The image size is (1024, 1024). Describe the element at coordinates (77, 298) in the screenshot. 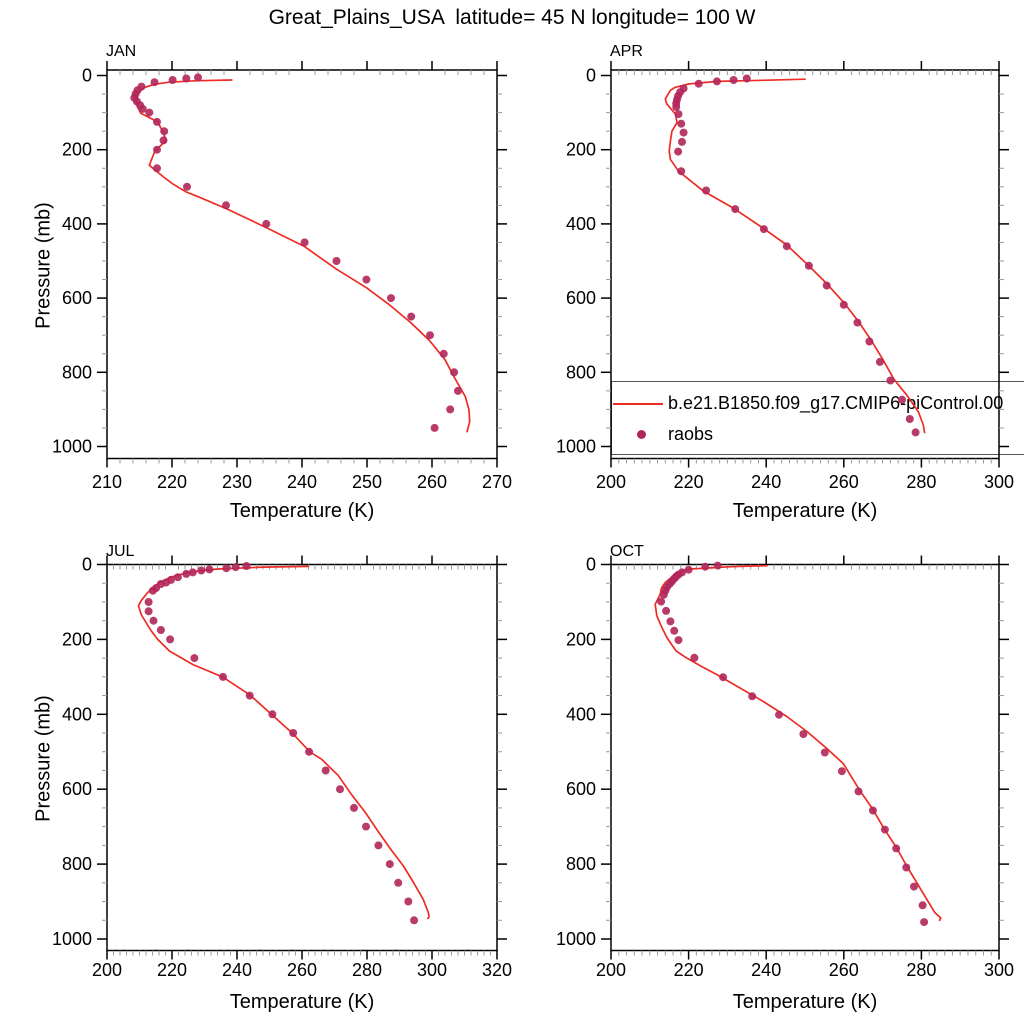

I see `jan-y-tick-label: 600` at that location.